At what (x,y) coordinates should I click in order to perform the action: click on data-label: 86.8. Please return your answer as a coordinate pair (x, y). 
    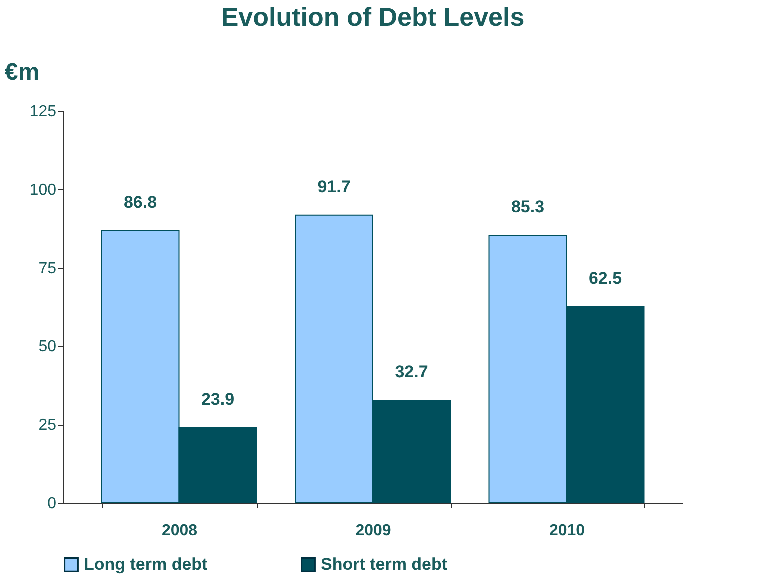
    Looking at the image, I should click on (141, 202).